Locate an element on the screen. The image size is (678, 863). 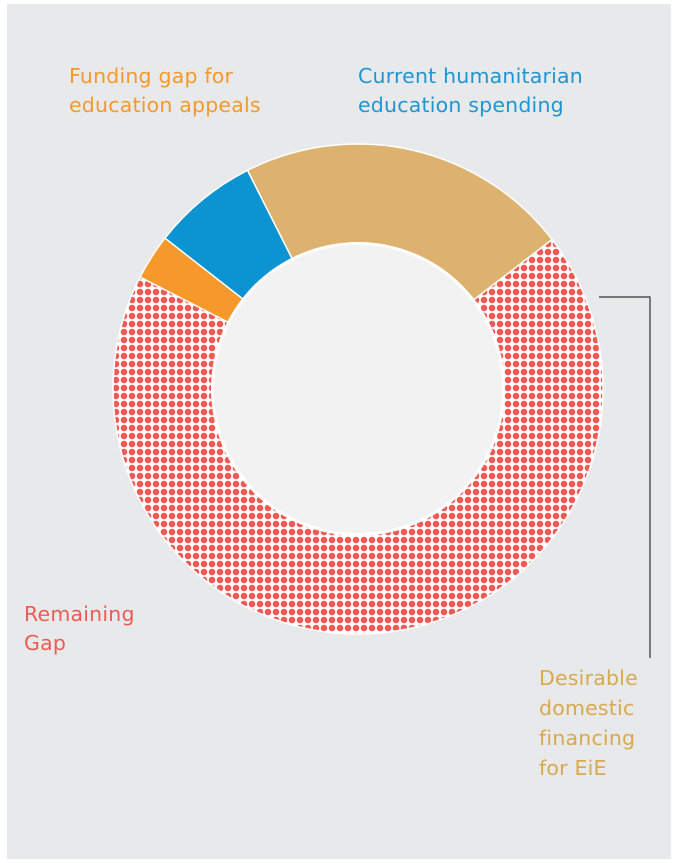
slice-label-current-spending: Current humanitarian education spending is located at coordinates (470, 90).